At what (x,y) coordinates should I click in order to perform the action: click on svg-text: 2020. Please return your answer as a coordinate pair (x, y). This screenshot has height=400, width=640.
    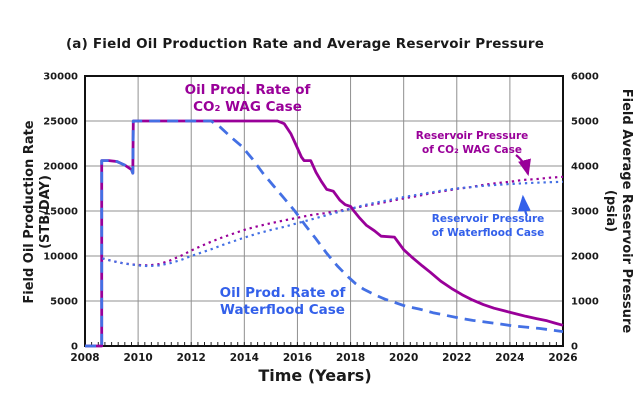
    Looking at the image, I should click on (403, 358).